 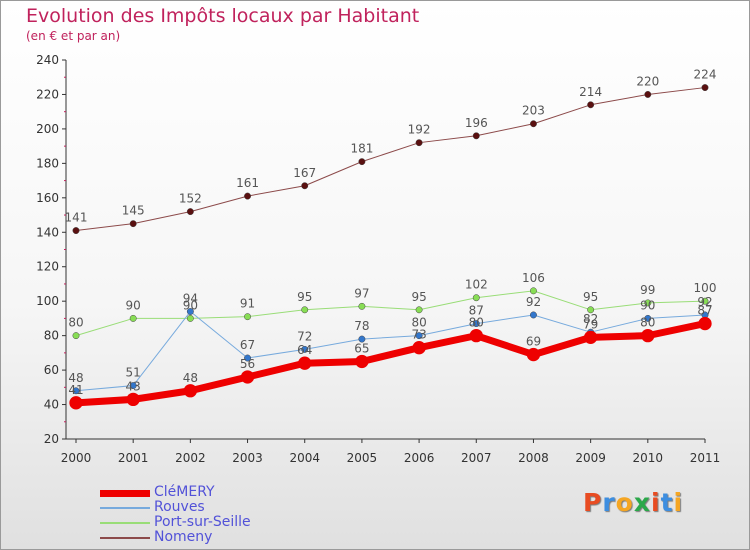 I want to click on x-tick-label: 2001, so click(x=133, y=458).